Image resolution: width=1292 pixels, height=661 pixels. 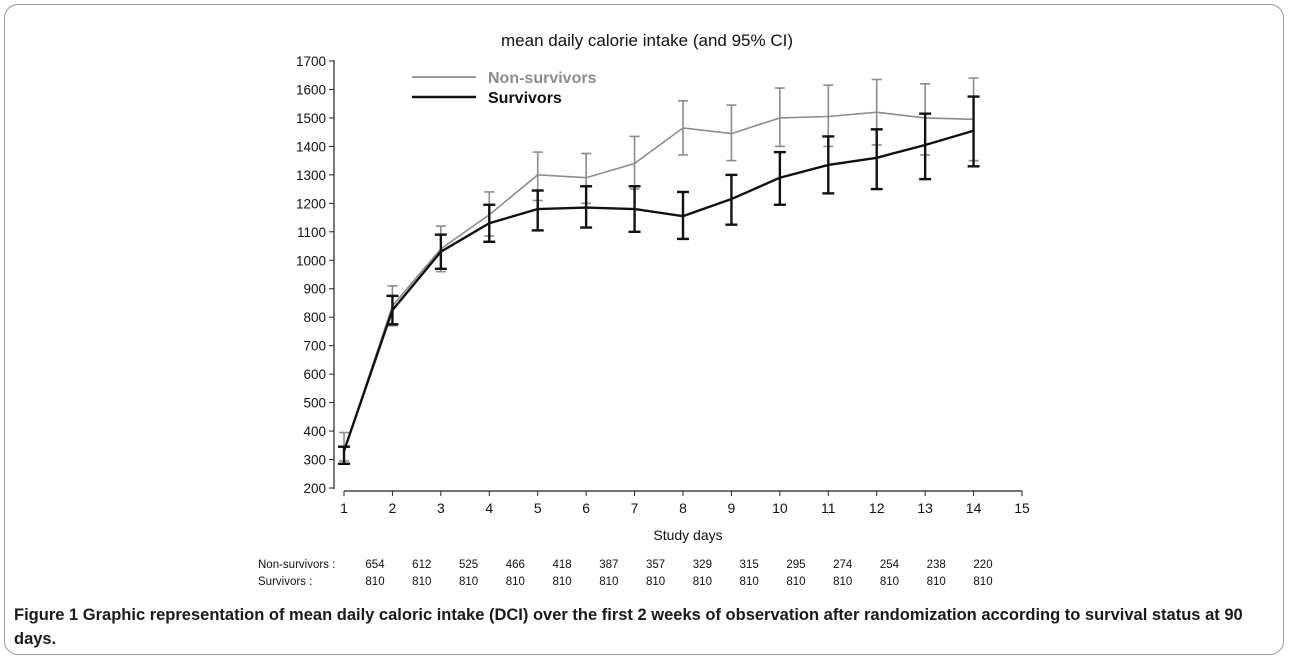 I want to click on x-tick-label: 7, so click(x=635, y=508).